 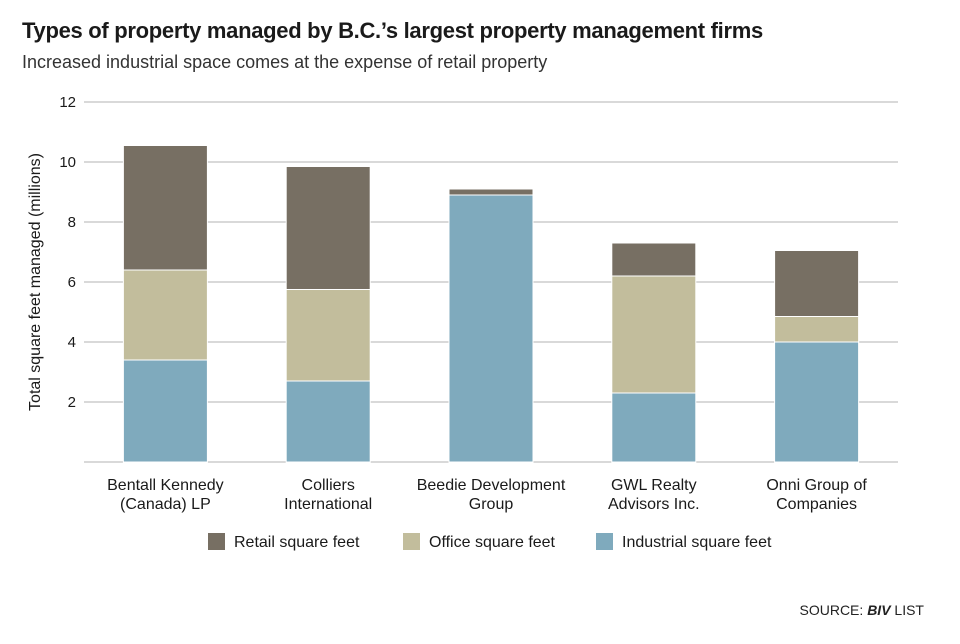 I want to click on y-axis-label: Total square feet managed (millions), so click(x=35, y=282).